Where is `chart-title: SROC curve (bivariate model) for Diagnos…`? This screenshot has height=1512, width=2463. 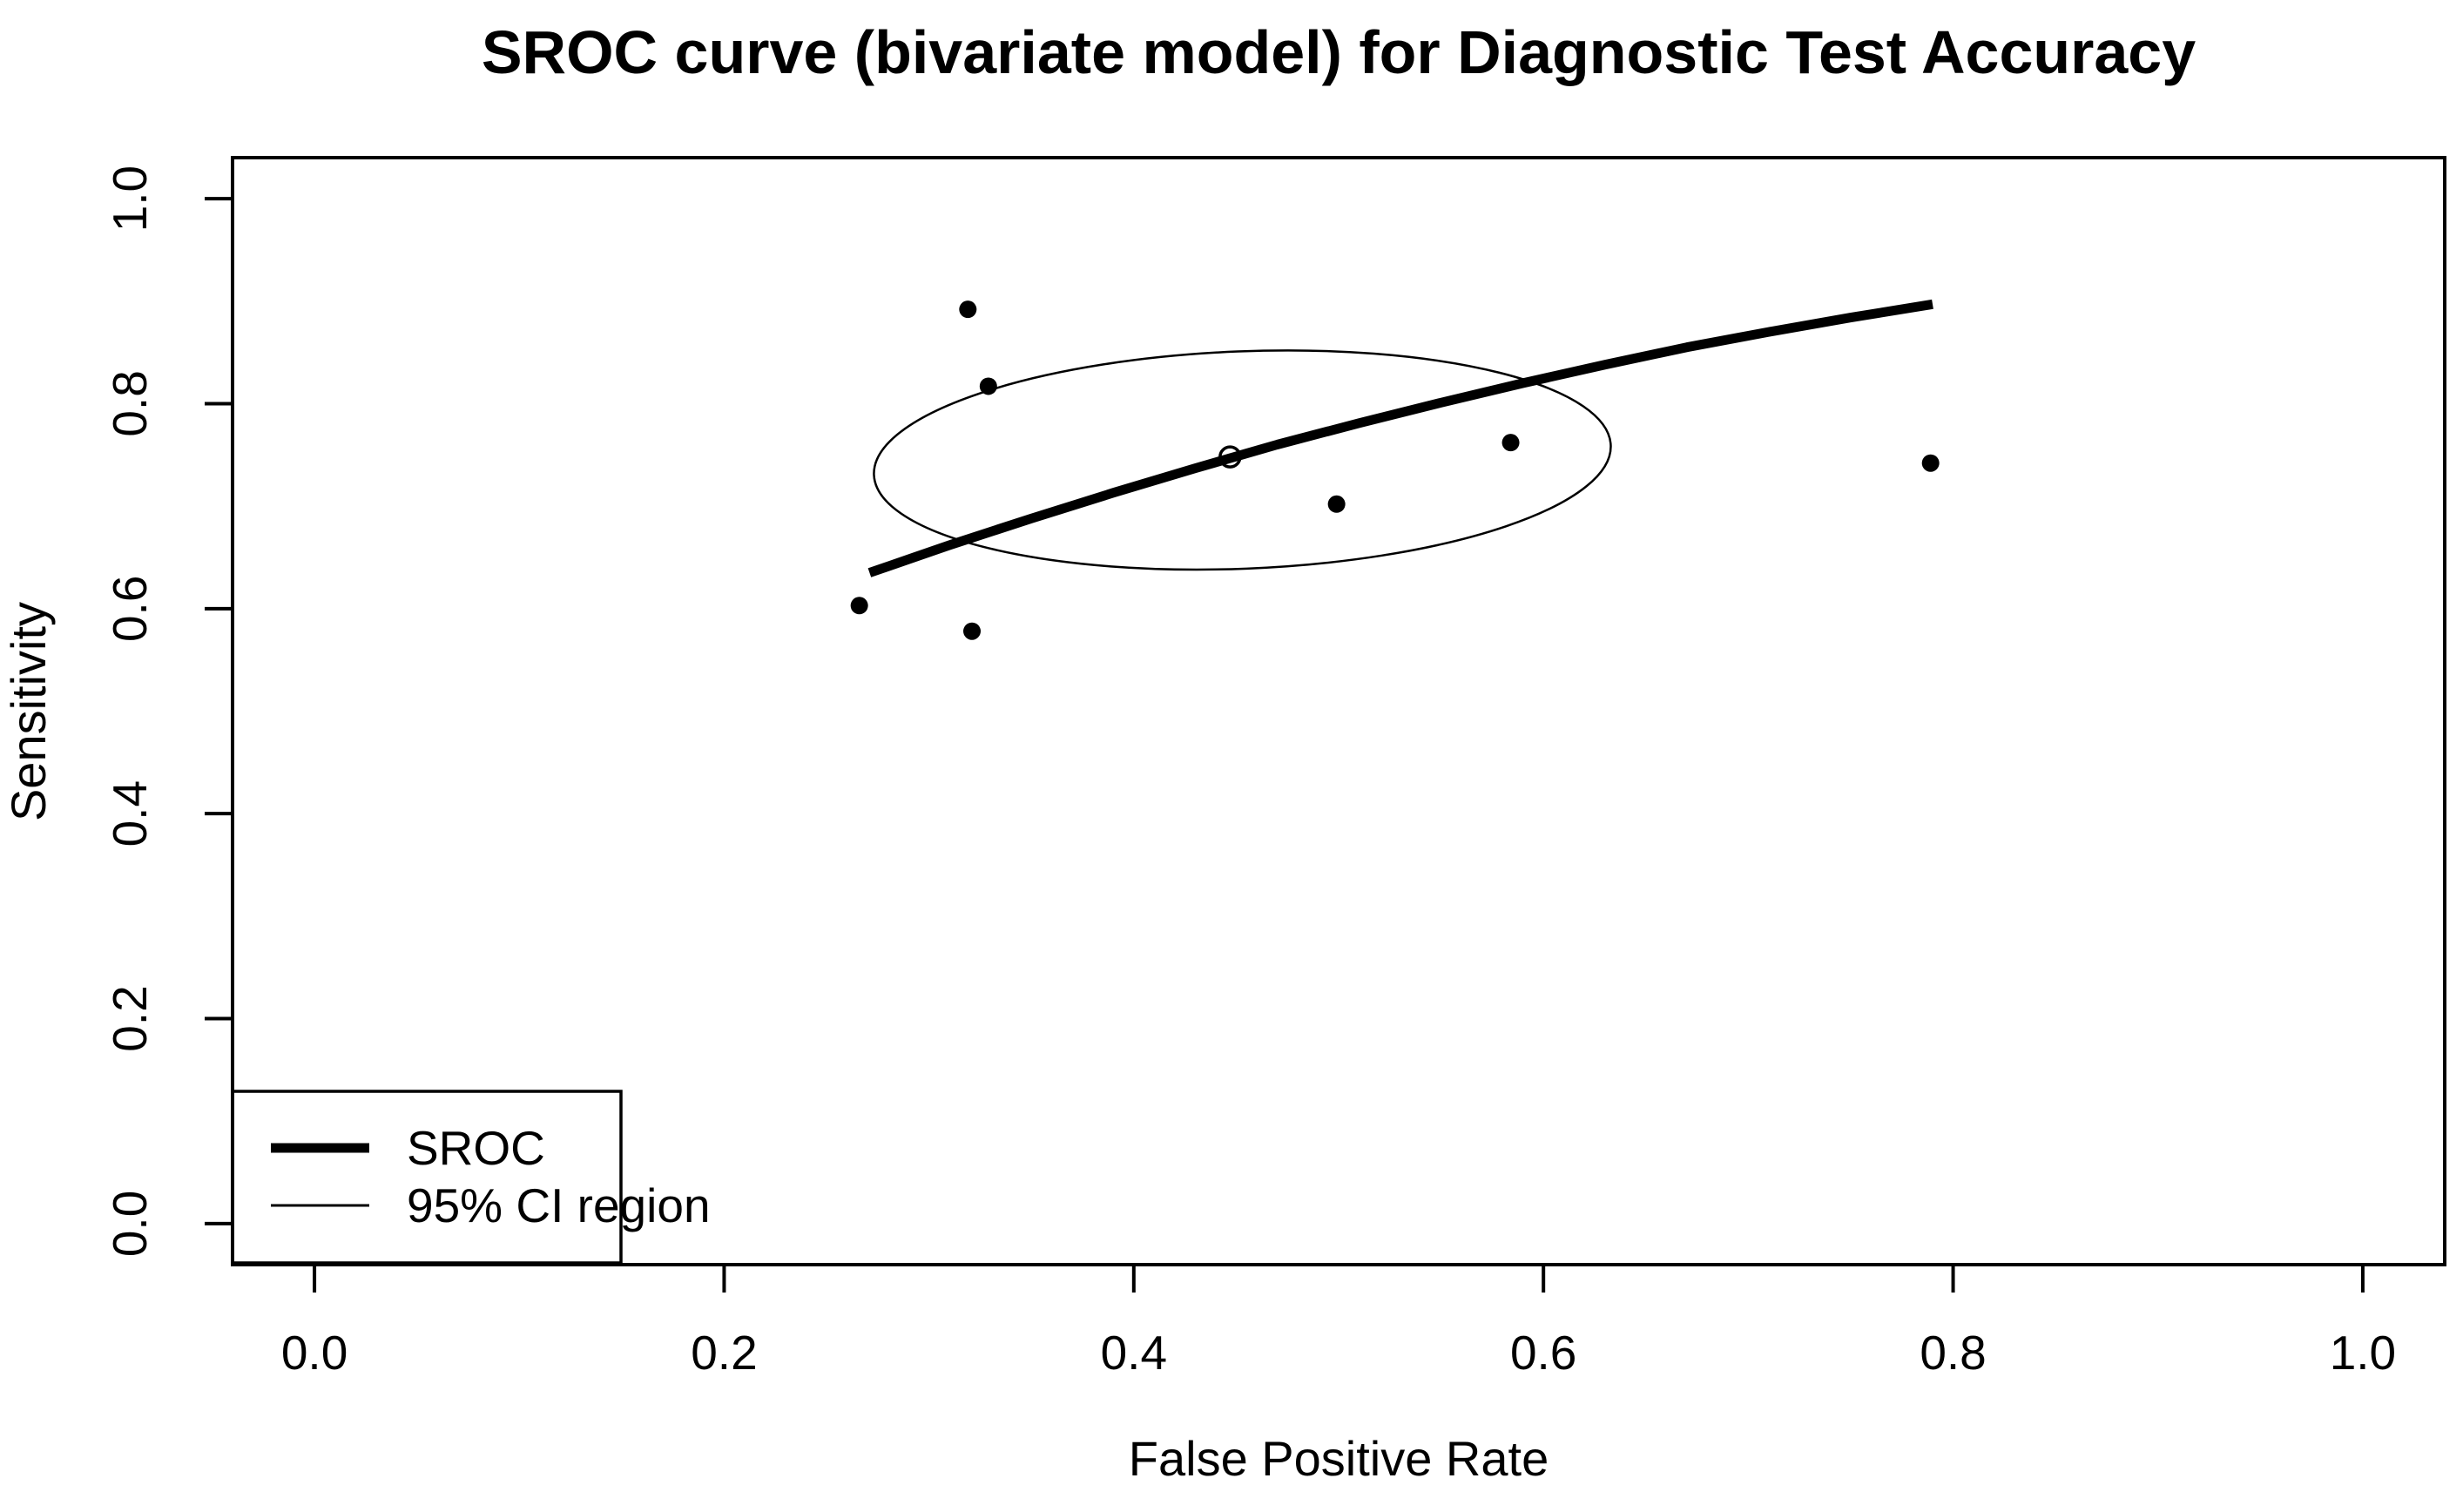 chart-title: SROC curve (bivariate model) for Diagnos… is located at coordinates (1339, 52).